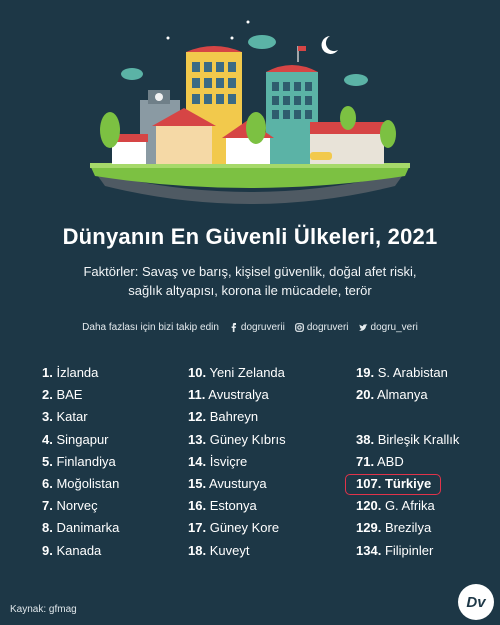 This screenshot has height=625, width=500. What do you see at coordinates (369, 550) in the screenshot?
I see `rank-number: 134.` at bounding box center [369, 550].